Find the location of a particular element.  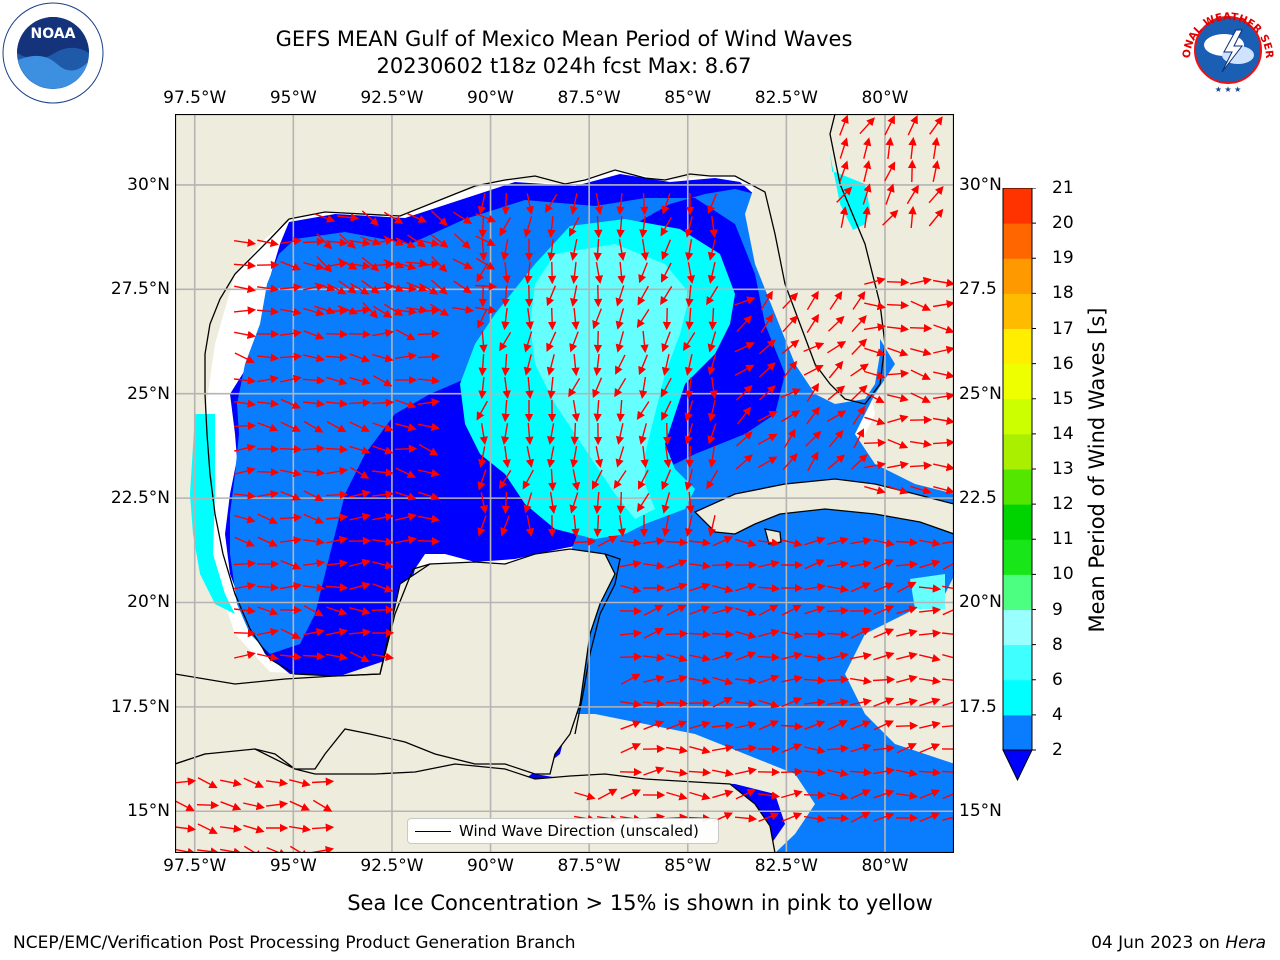

footer-host: Hera is located at coordinates (1245, 943).